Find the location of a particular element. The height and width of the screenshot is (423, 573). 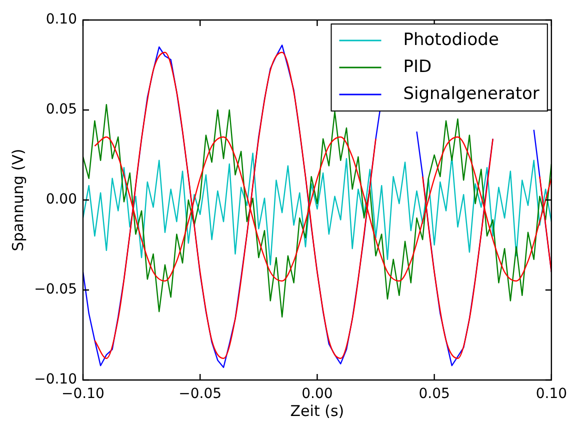

y-tick-label: 0.05 is located at coordinates (61, 110).